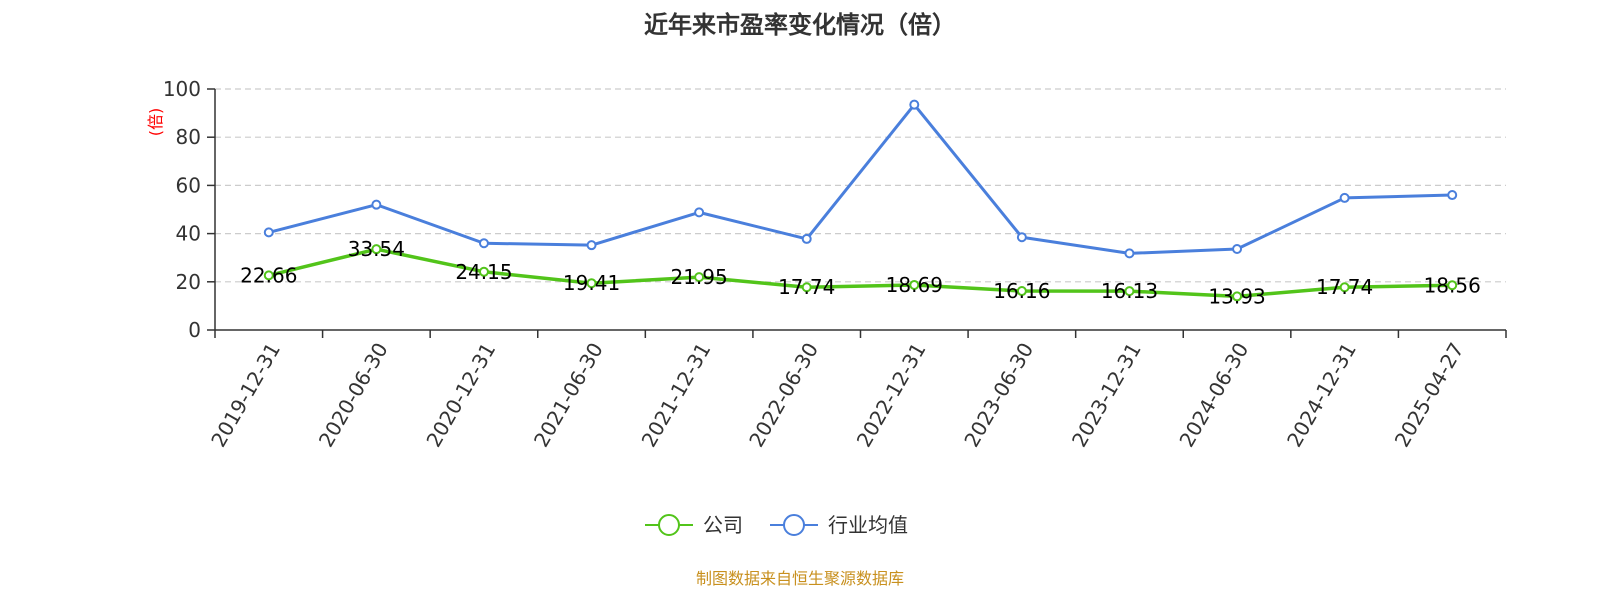  What do you see at coordinates (891, 395) in the screenshot?
I see `x-tick-label: 2022-12-31` at bounding box center [891, 395].